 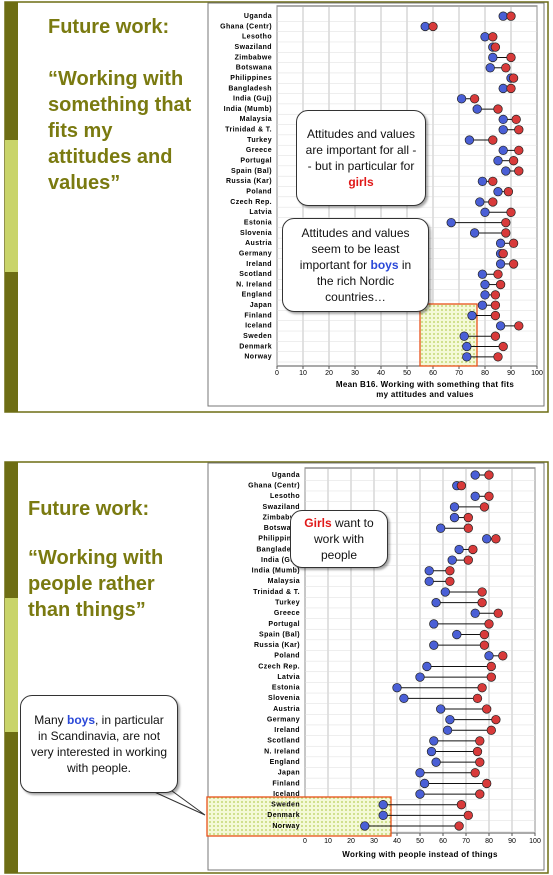 I want to click on category-label: Sweden, so click(x=257, y=336).